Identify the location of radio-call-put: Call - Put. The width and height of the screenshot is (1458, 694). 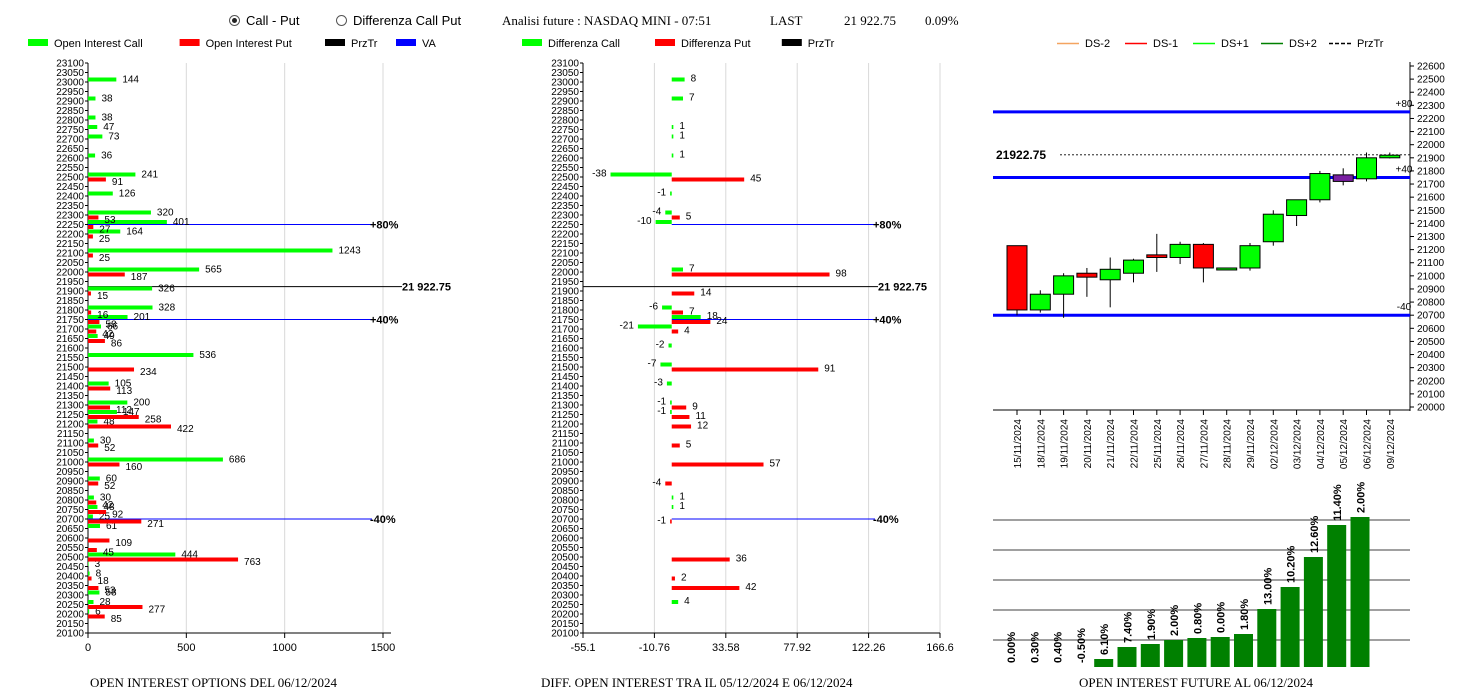
(264, 20).